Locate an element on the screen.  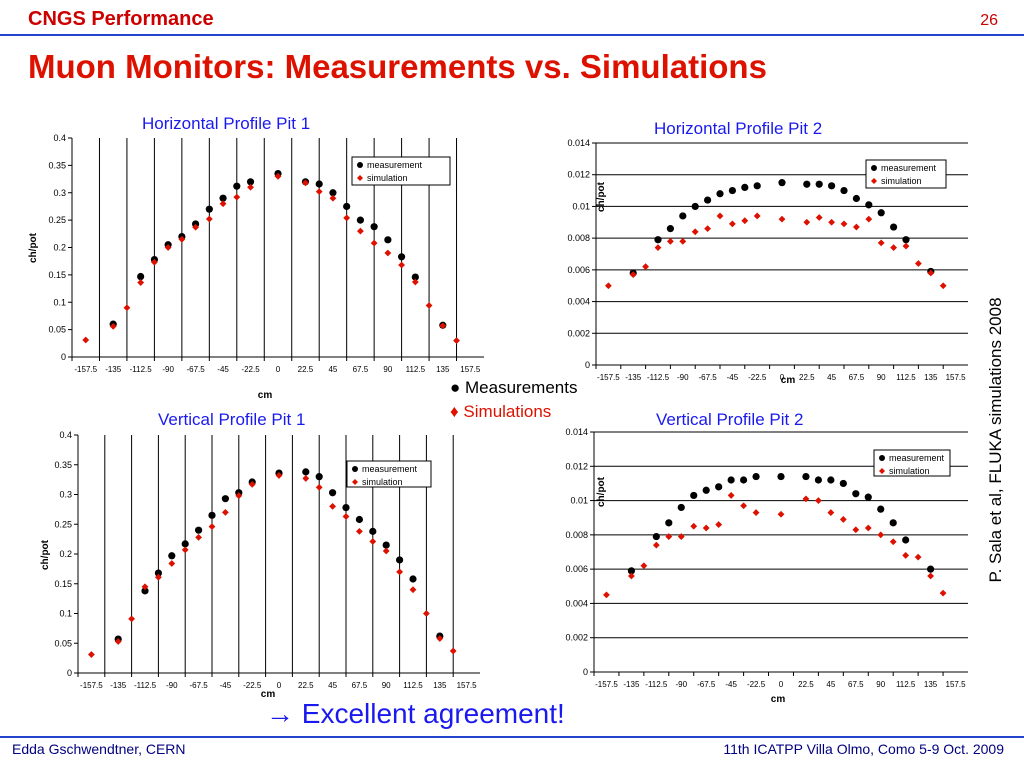
y-tick-label: 0.008 is located at coordinates (578, 238).